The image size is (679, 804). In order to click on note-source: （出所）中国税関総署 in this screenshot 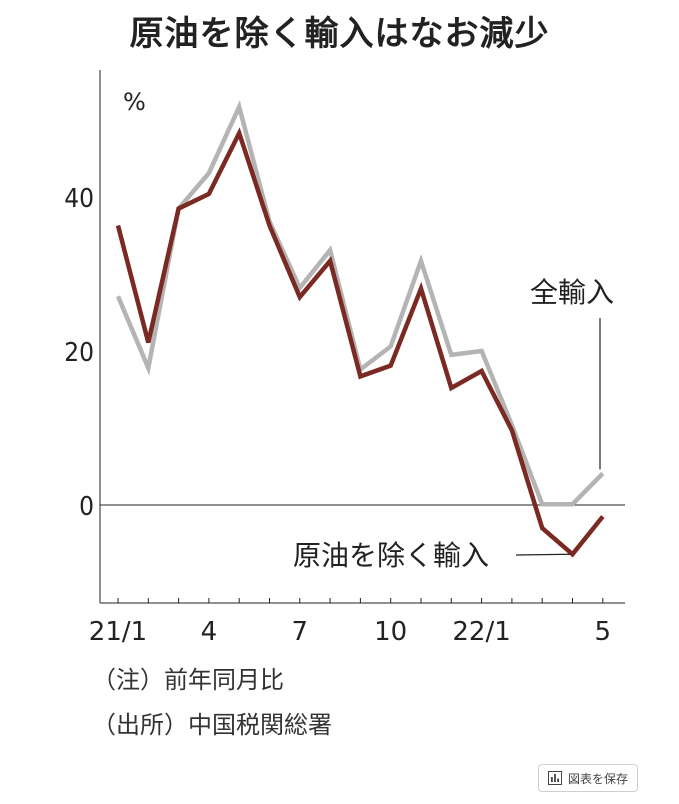, I will do `click(212, 725)`.